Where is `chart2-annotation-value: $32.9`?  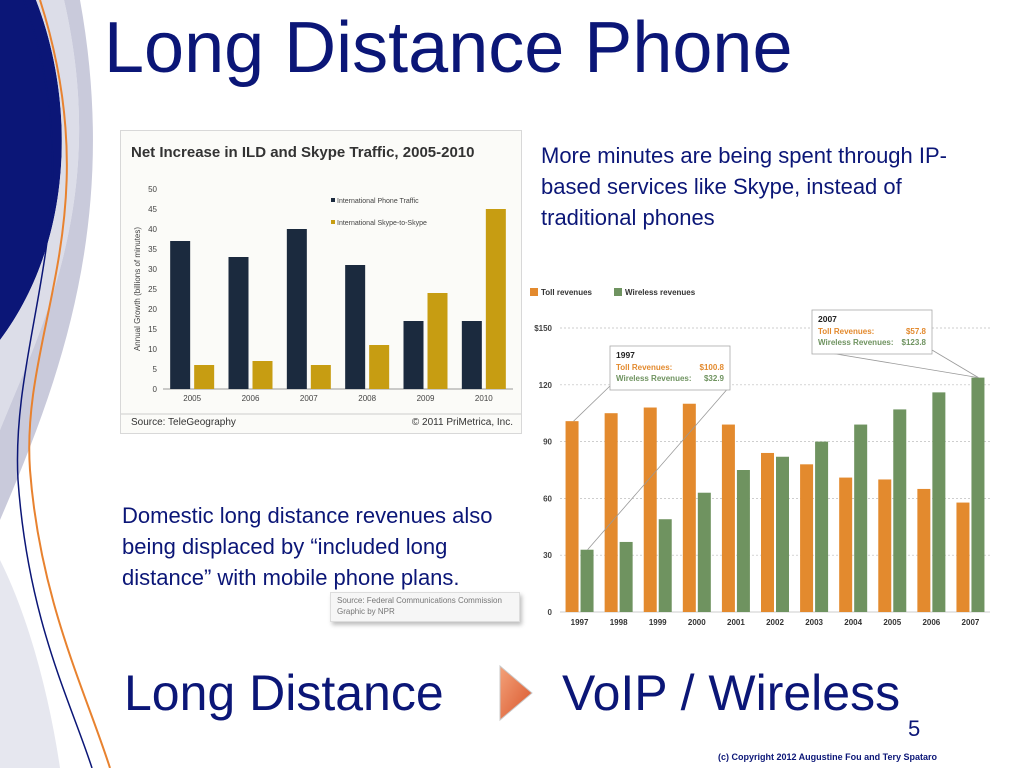
chart2-annotation-value: $32.9 is located at coordinates (714, 378).